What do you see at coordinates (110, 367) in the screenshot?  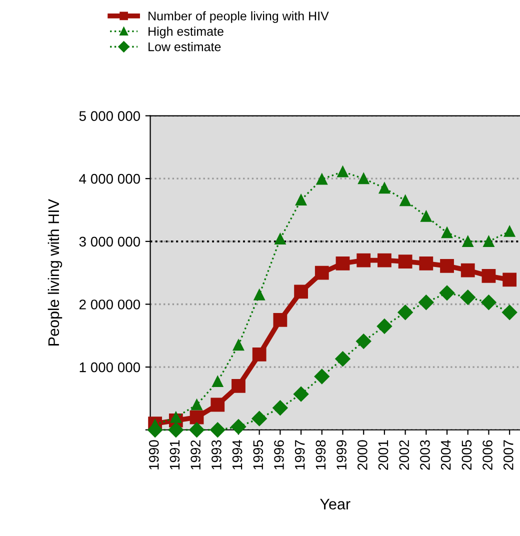 I see `y-tick-label: 1 000 000` at bounding box center [110, 367].